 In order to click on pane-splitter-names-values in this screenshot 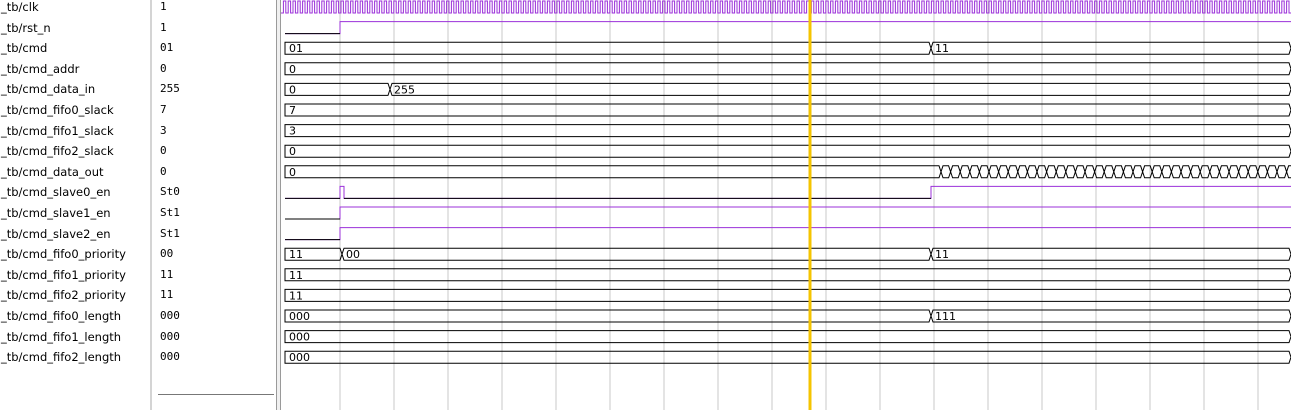, I will do `click(151, 205)`.